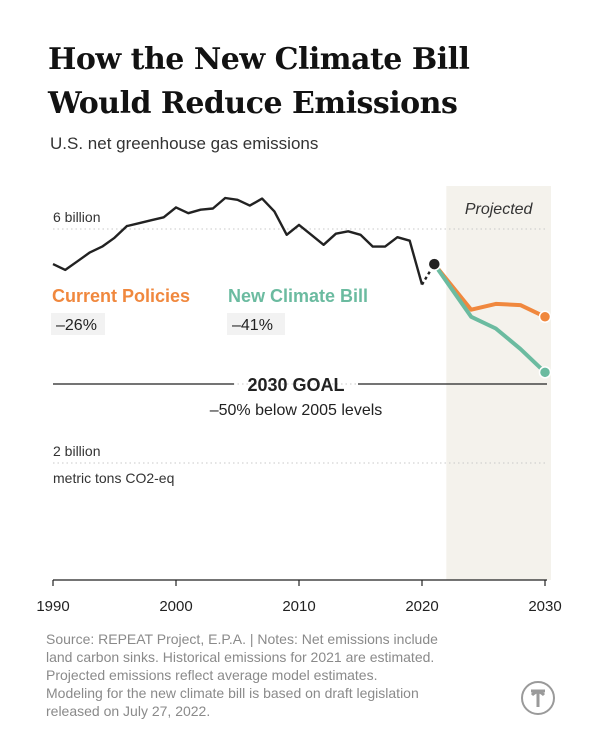 The width and height of the screenshot is (600, 751). I want to click on climate-bill-change: –41%, so click(252, 325).